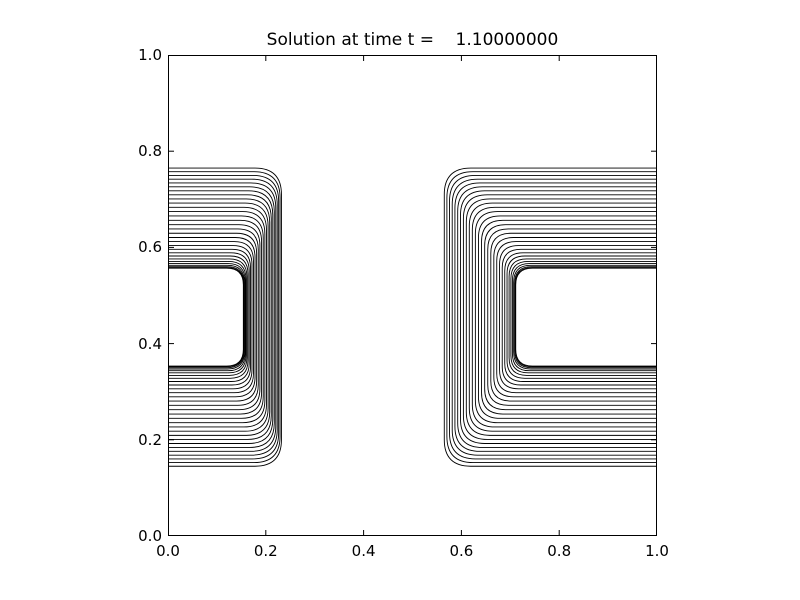 This screenshot has height=600, width=800. I want to click on y-tick-label: 0.6, so click(150, 247).